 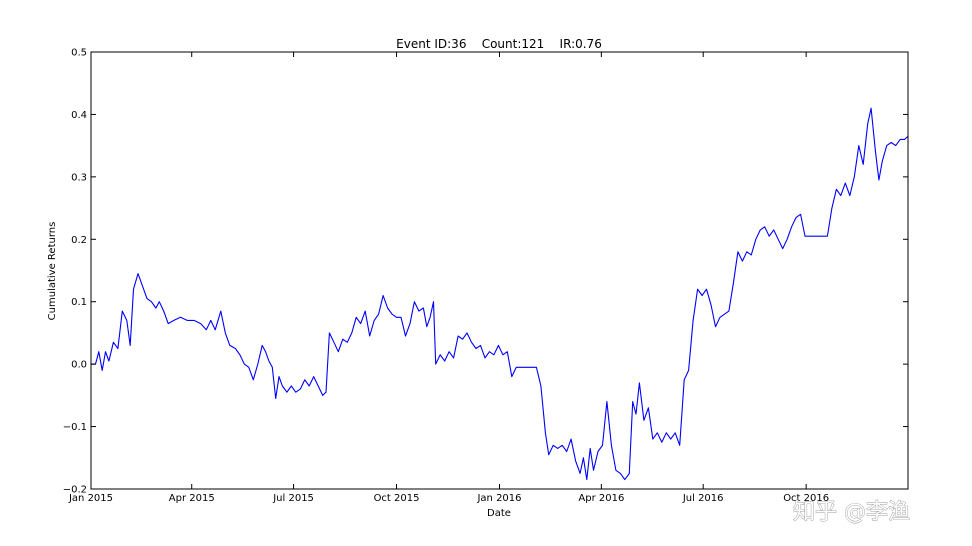 I want to click on y-axis-label: Cumulative Returns, so click(x=52, y=271).